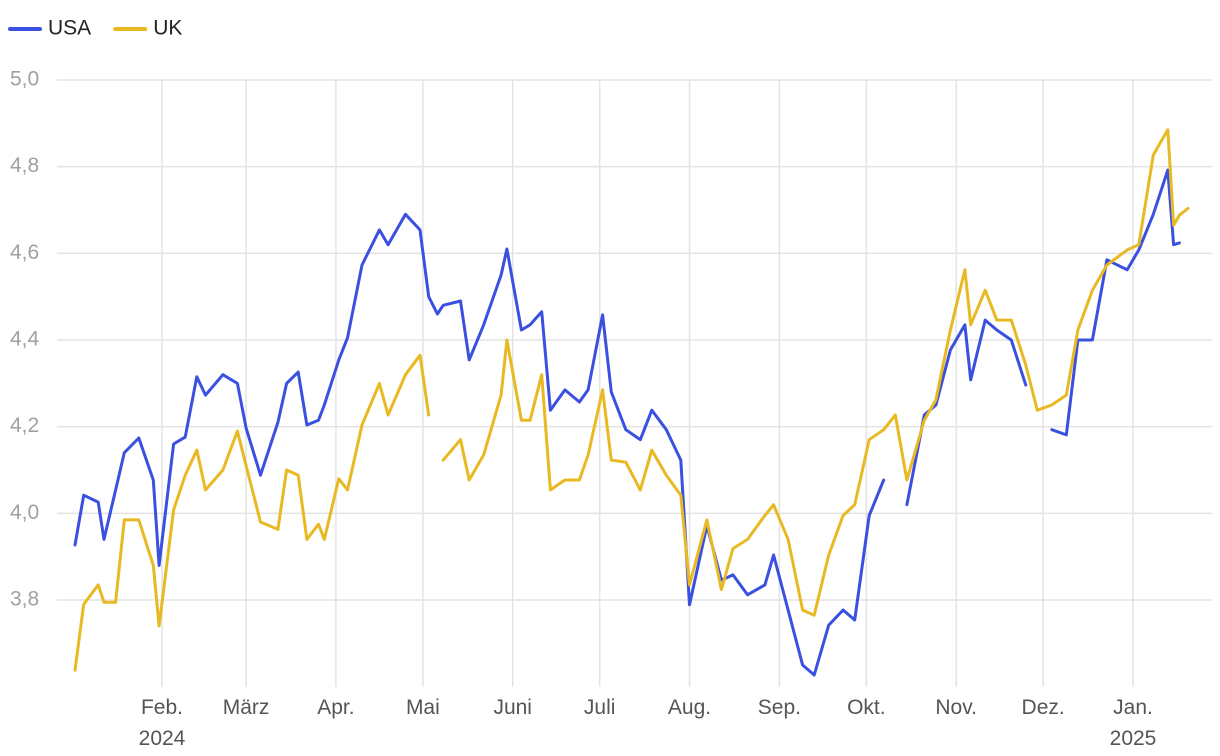 The height and width of the screenshot is (756, 1220). What do you see at coordinates (1133, 723) in the screenshot?
I see `x-tick-label: Jan. 2025` at bounding box center [1133, 723].